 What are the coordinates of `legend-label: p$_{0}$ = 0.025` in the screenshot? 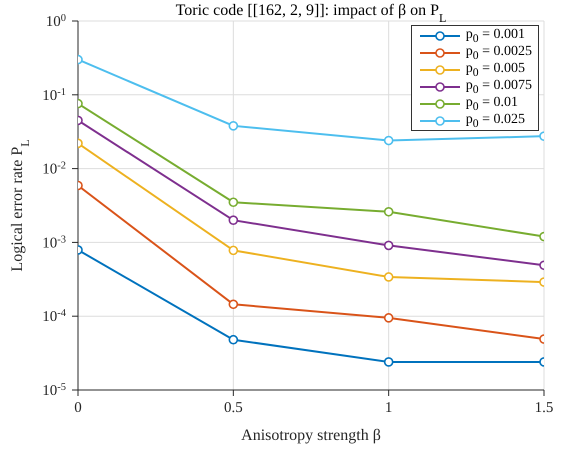 It's located at (495, 121).